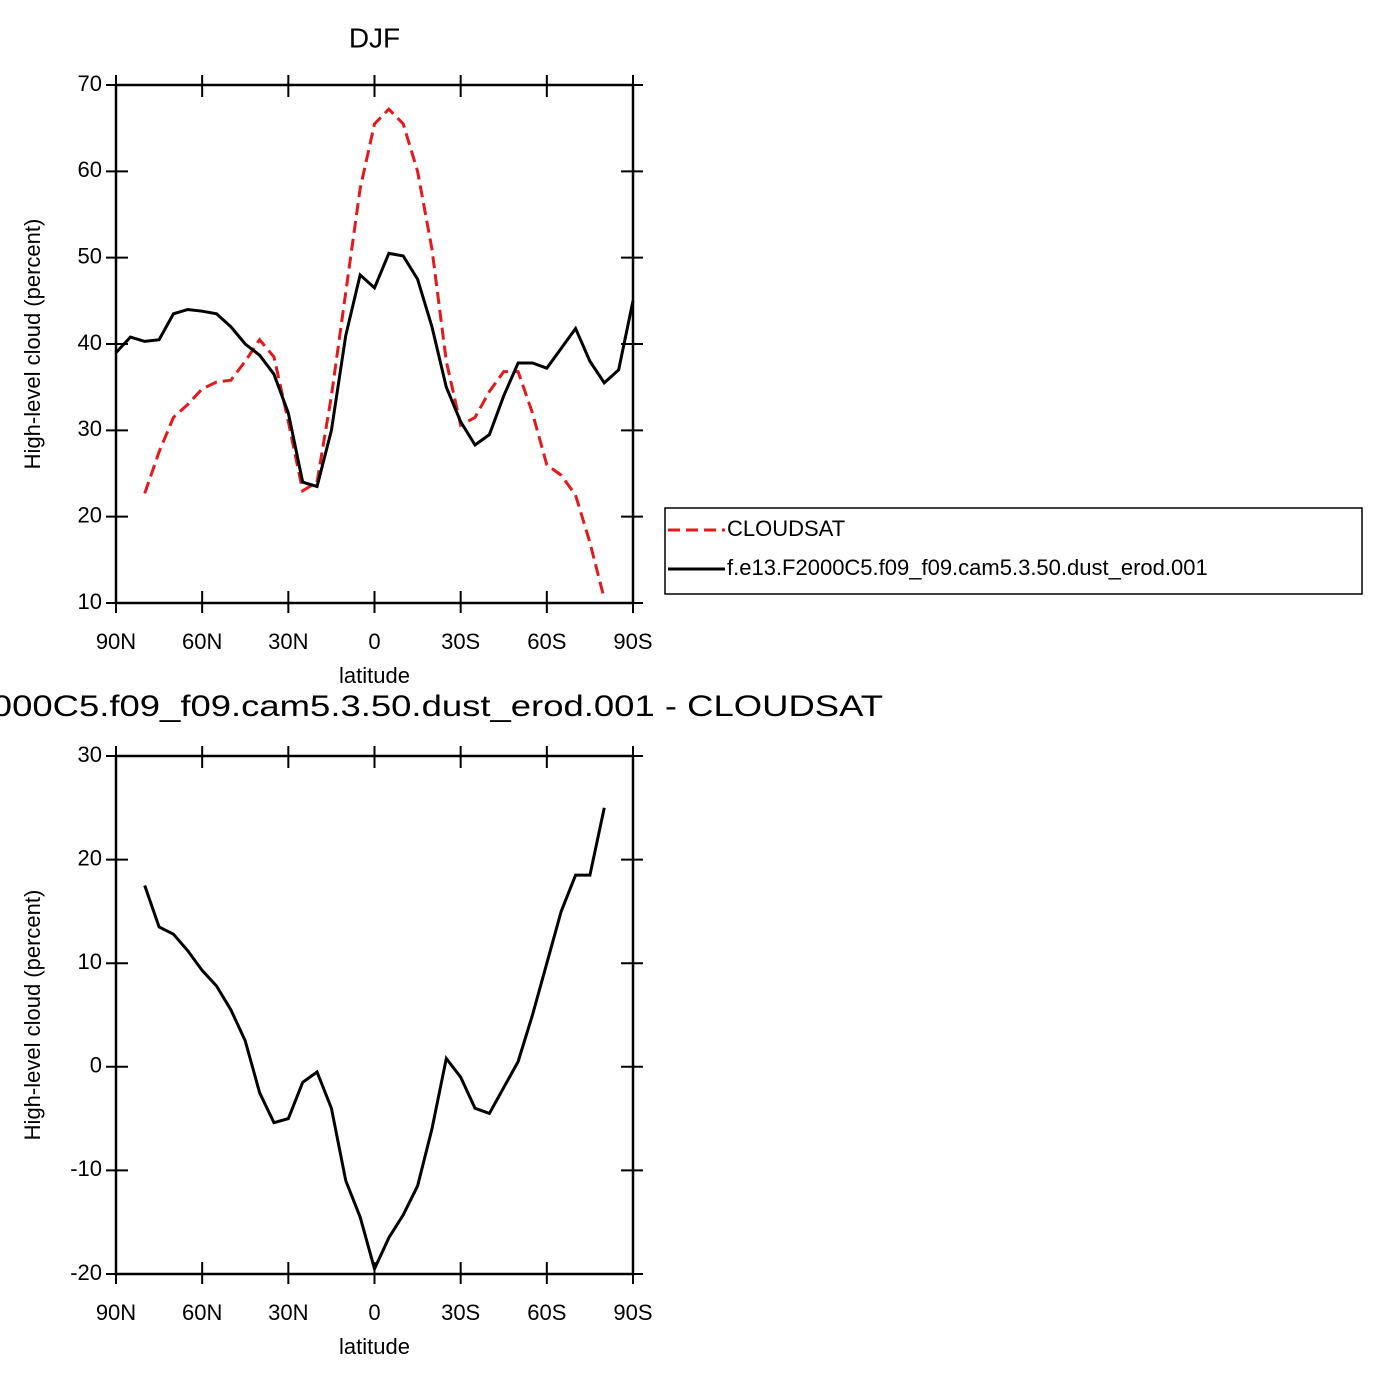 The image size is (1383, 1385). I want to click on legend-box, so click(1013, 551).